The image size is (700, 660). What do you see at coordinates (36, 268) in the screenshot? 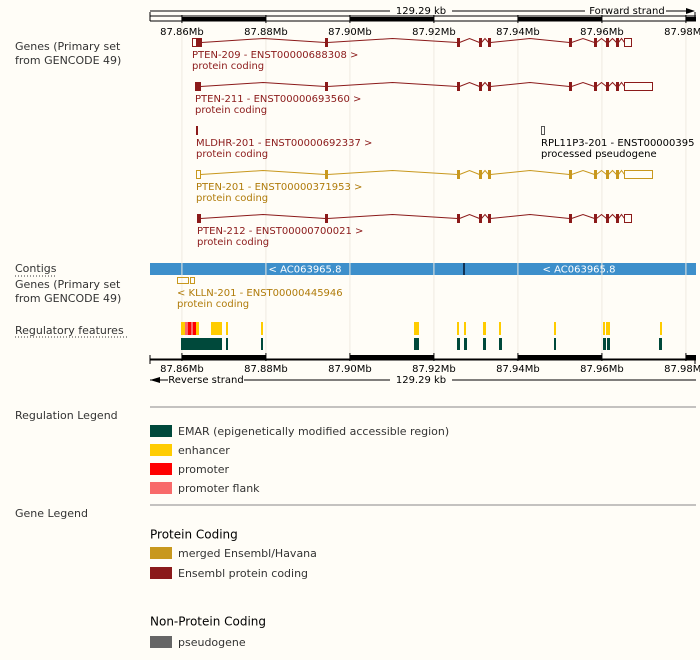
I see `track-label: Contigs` at bounding box center [36, 268].